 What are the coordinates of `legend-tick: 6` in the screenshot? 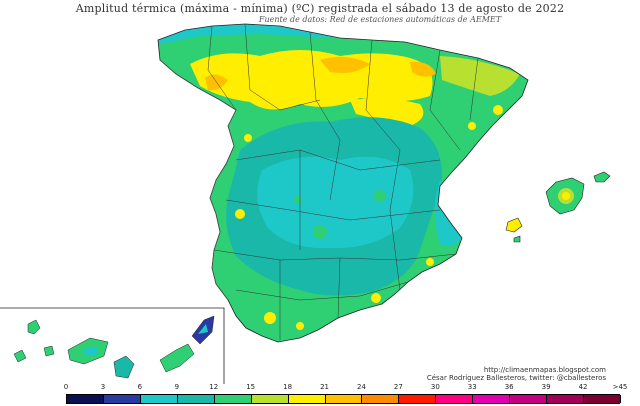 It's located at (140, 387).